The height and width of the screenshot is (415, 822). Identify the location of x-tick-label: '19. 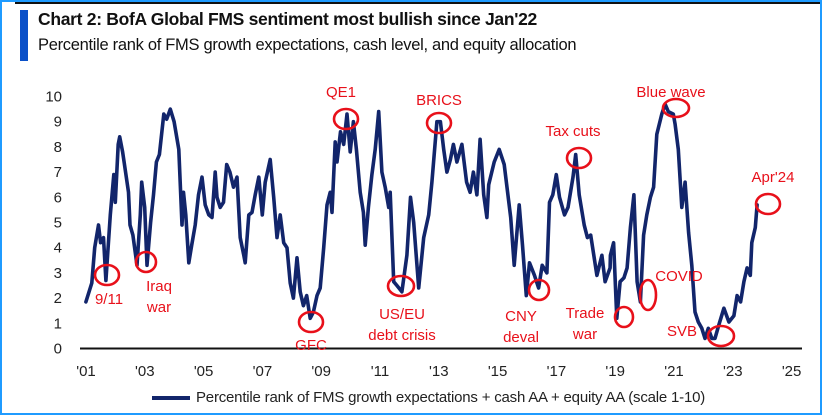
(615, 371).